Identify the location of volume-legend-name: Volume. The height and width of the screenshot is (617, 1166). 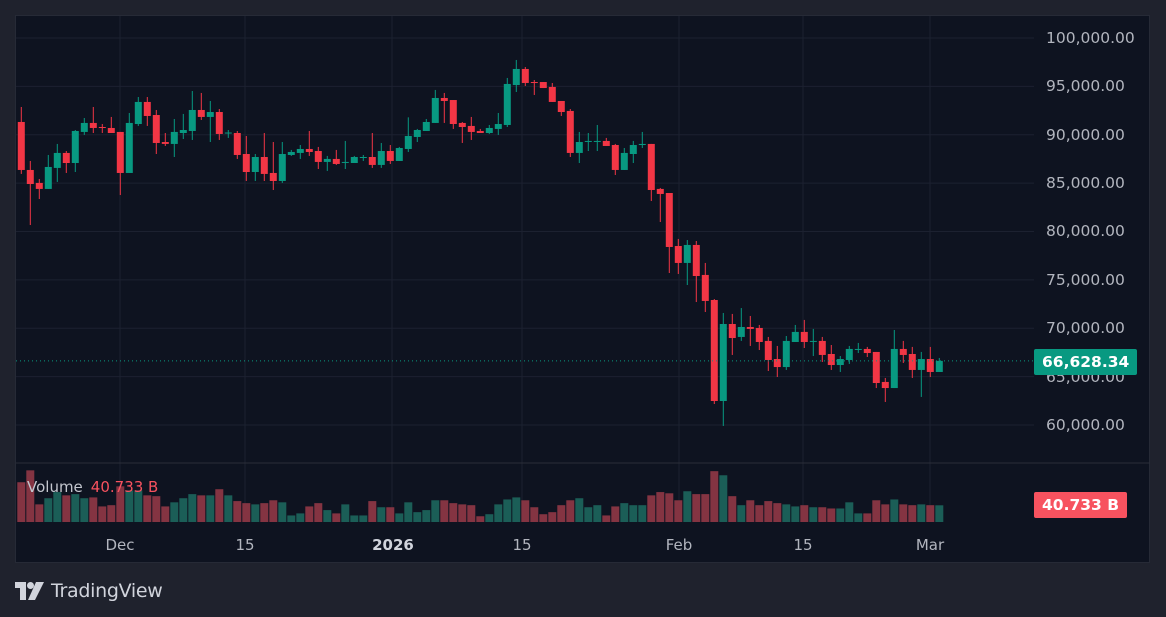
(55, 487).